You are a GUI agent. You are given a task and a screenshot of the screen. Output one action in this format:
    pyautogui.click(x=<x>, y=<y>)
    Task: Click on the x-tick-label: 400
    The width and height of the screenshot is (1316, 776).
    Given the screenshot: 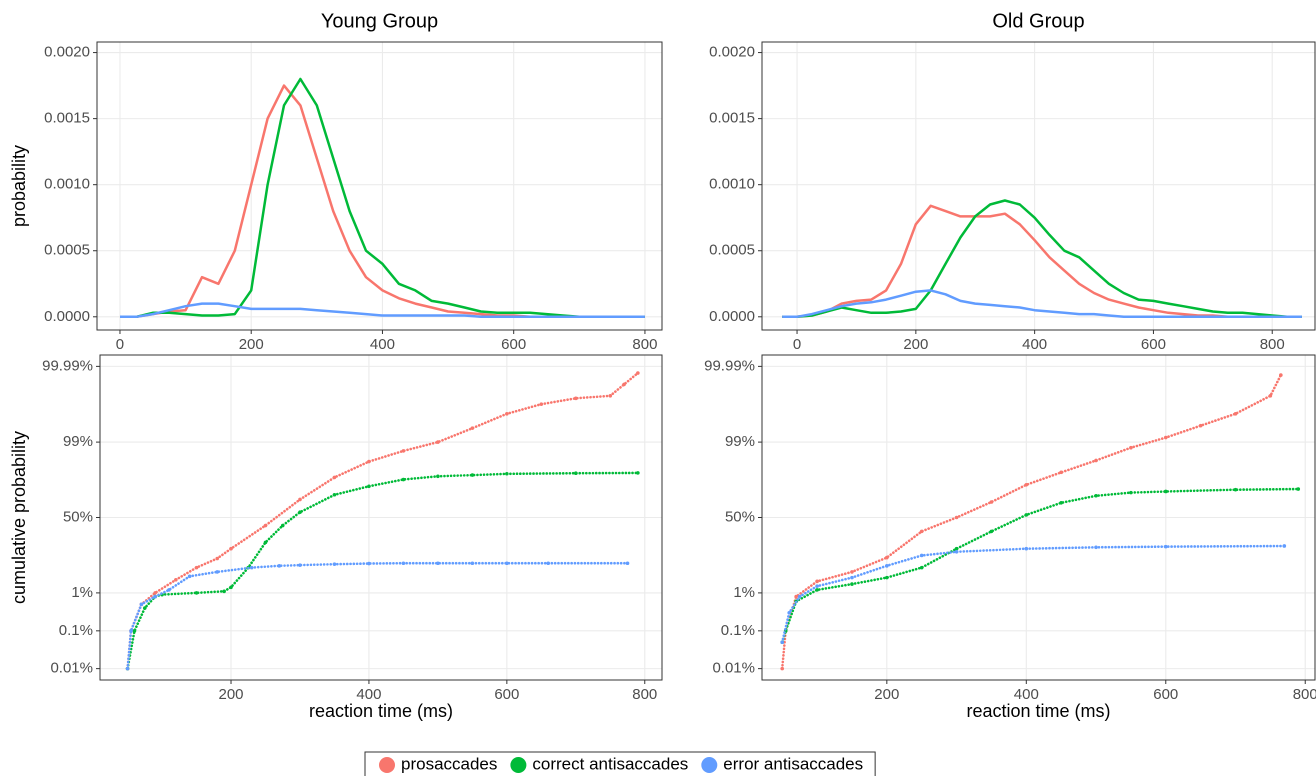 What is the action you would take?
    pyautogui.click(x=1034, y=344)
    